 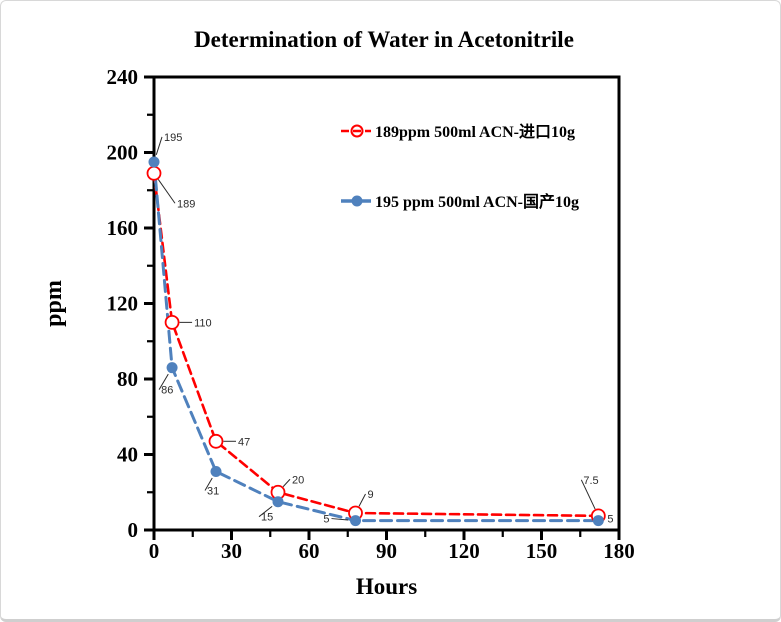 What do you see at coordinates (371, 495) in the screenshot?
I see `data-point-label: 9` at bounding box center [371, 495].